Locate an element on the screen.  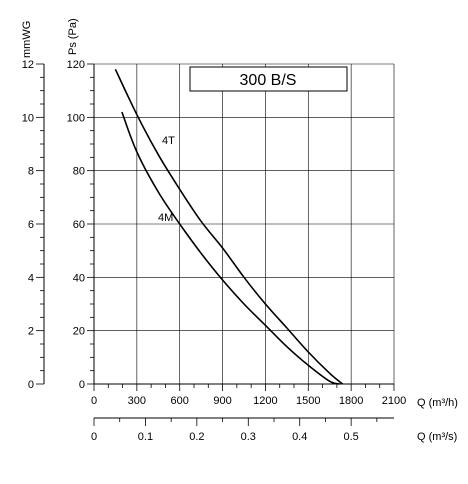
x2-tick-label: 0.2 is located at coordinates (196, 437).